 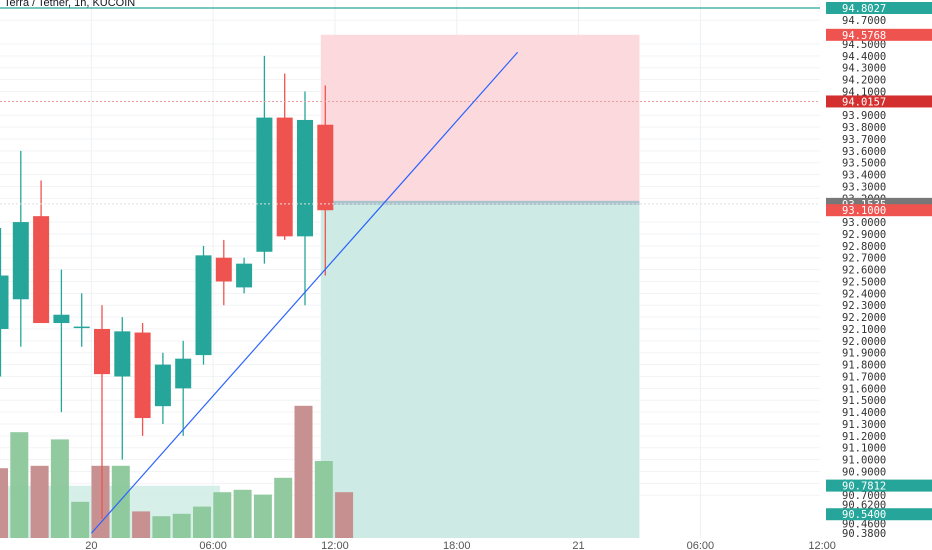 What do you see at coordinates (864, 342) in the screenshot?
I see `price-tick-label: 92.0000` at bounding box center [864, 342].